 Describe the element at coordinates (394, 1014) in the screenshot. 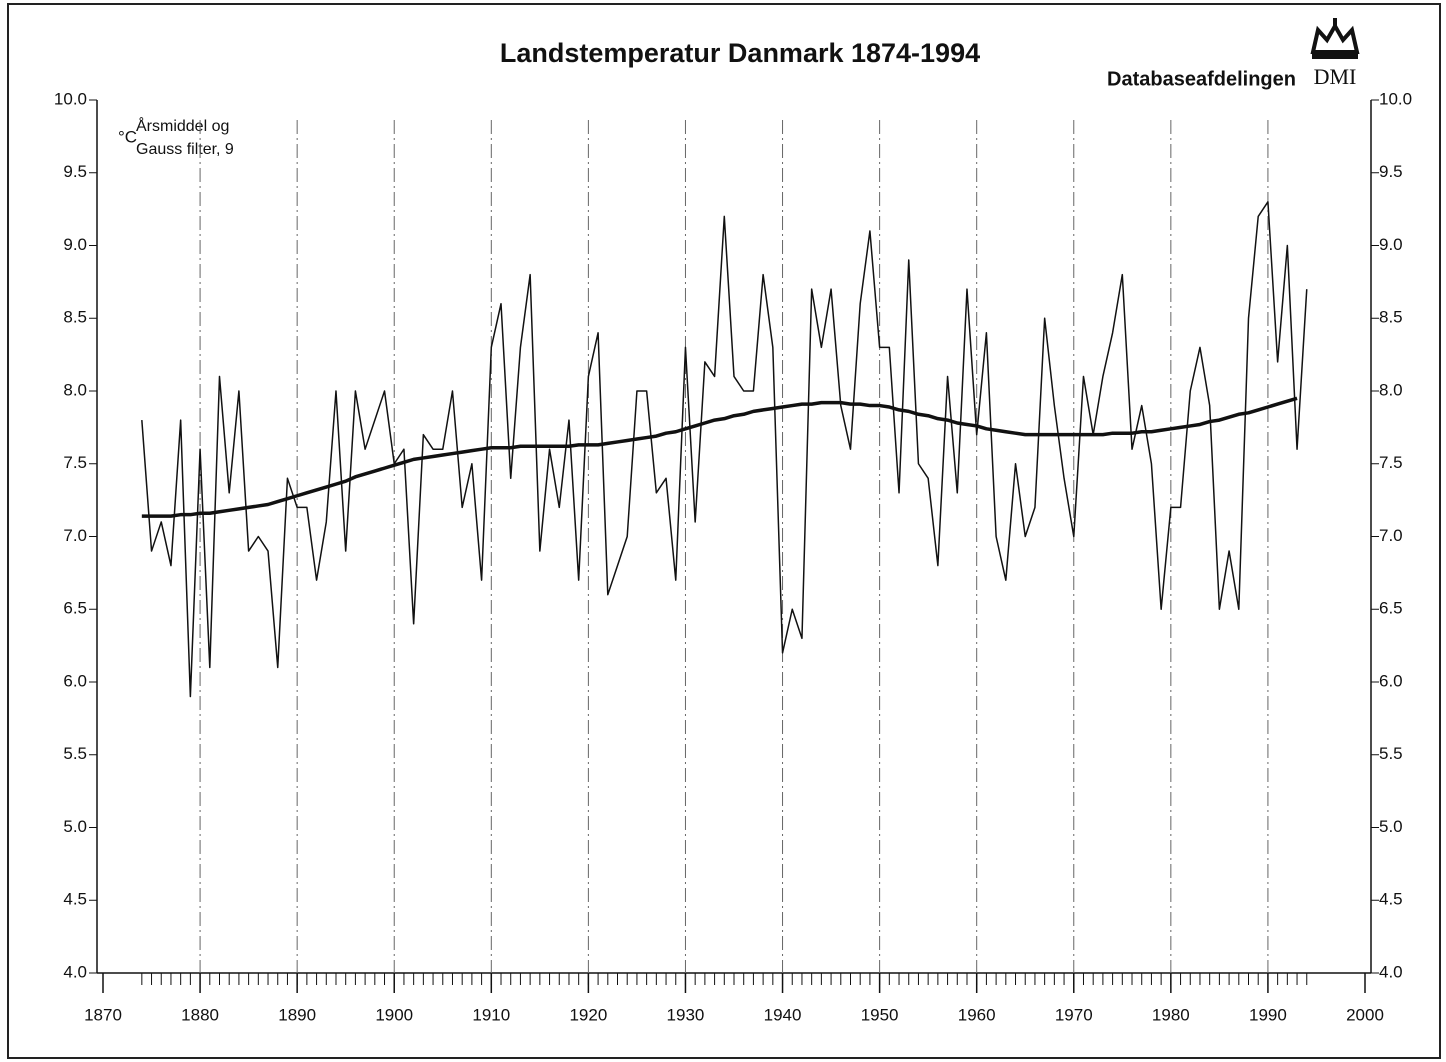

I see `x-tick-label: 1900` at that location.